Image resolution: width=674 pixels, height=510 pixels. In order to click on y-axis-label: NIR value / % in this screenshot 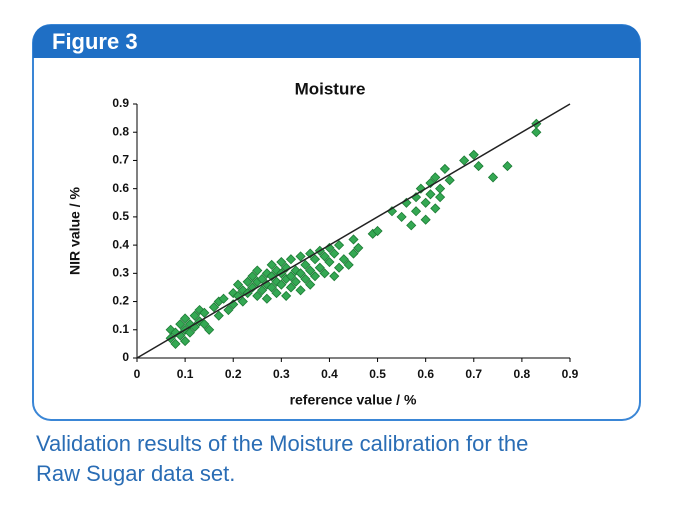, I will do `click(75, 230)`.